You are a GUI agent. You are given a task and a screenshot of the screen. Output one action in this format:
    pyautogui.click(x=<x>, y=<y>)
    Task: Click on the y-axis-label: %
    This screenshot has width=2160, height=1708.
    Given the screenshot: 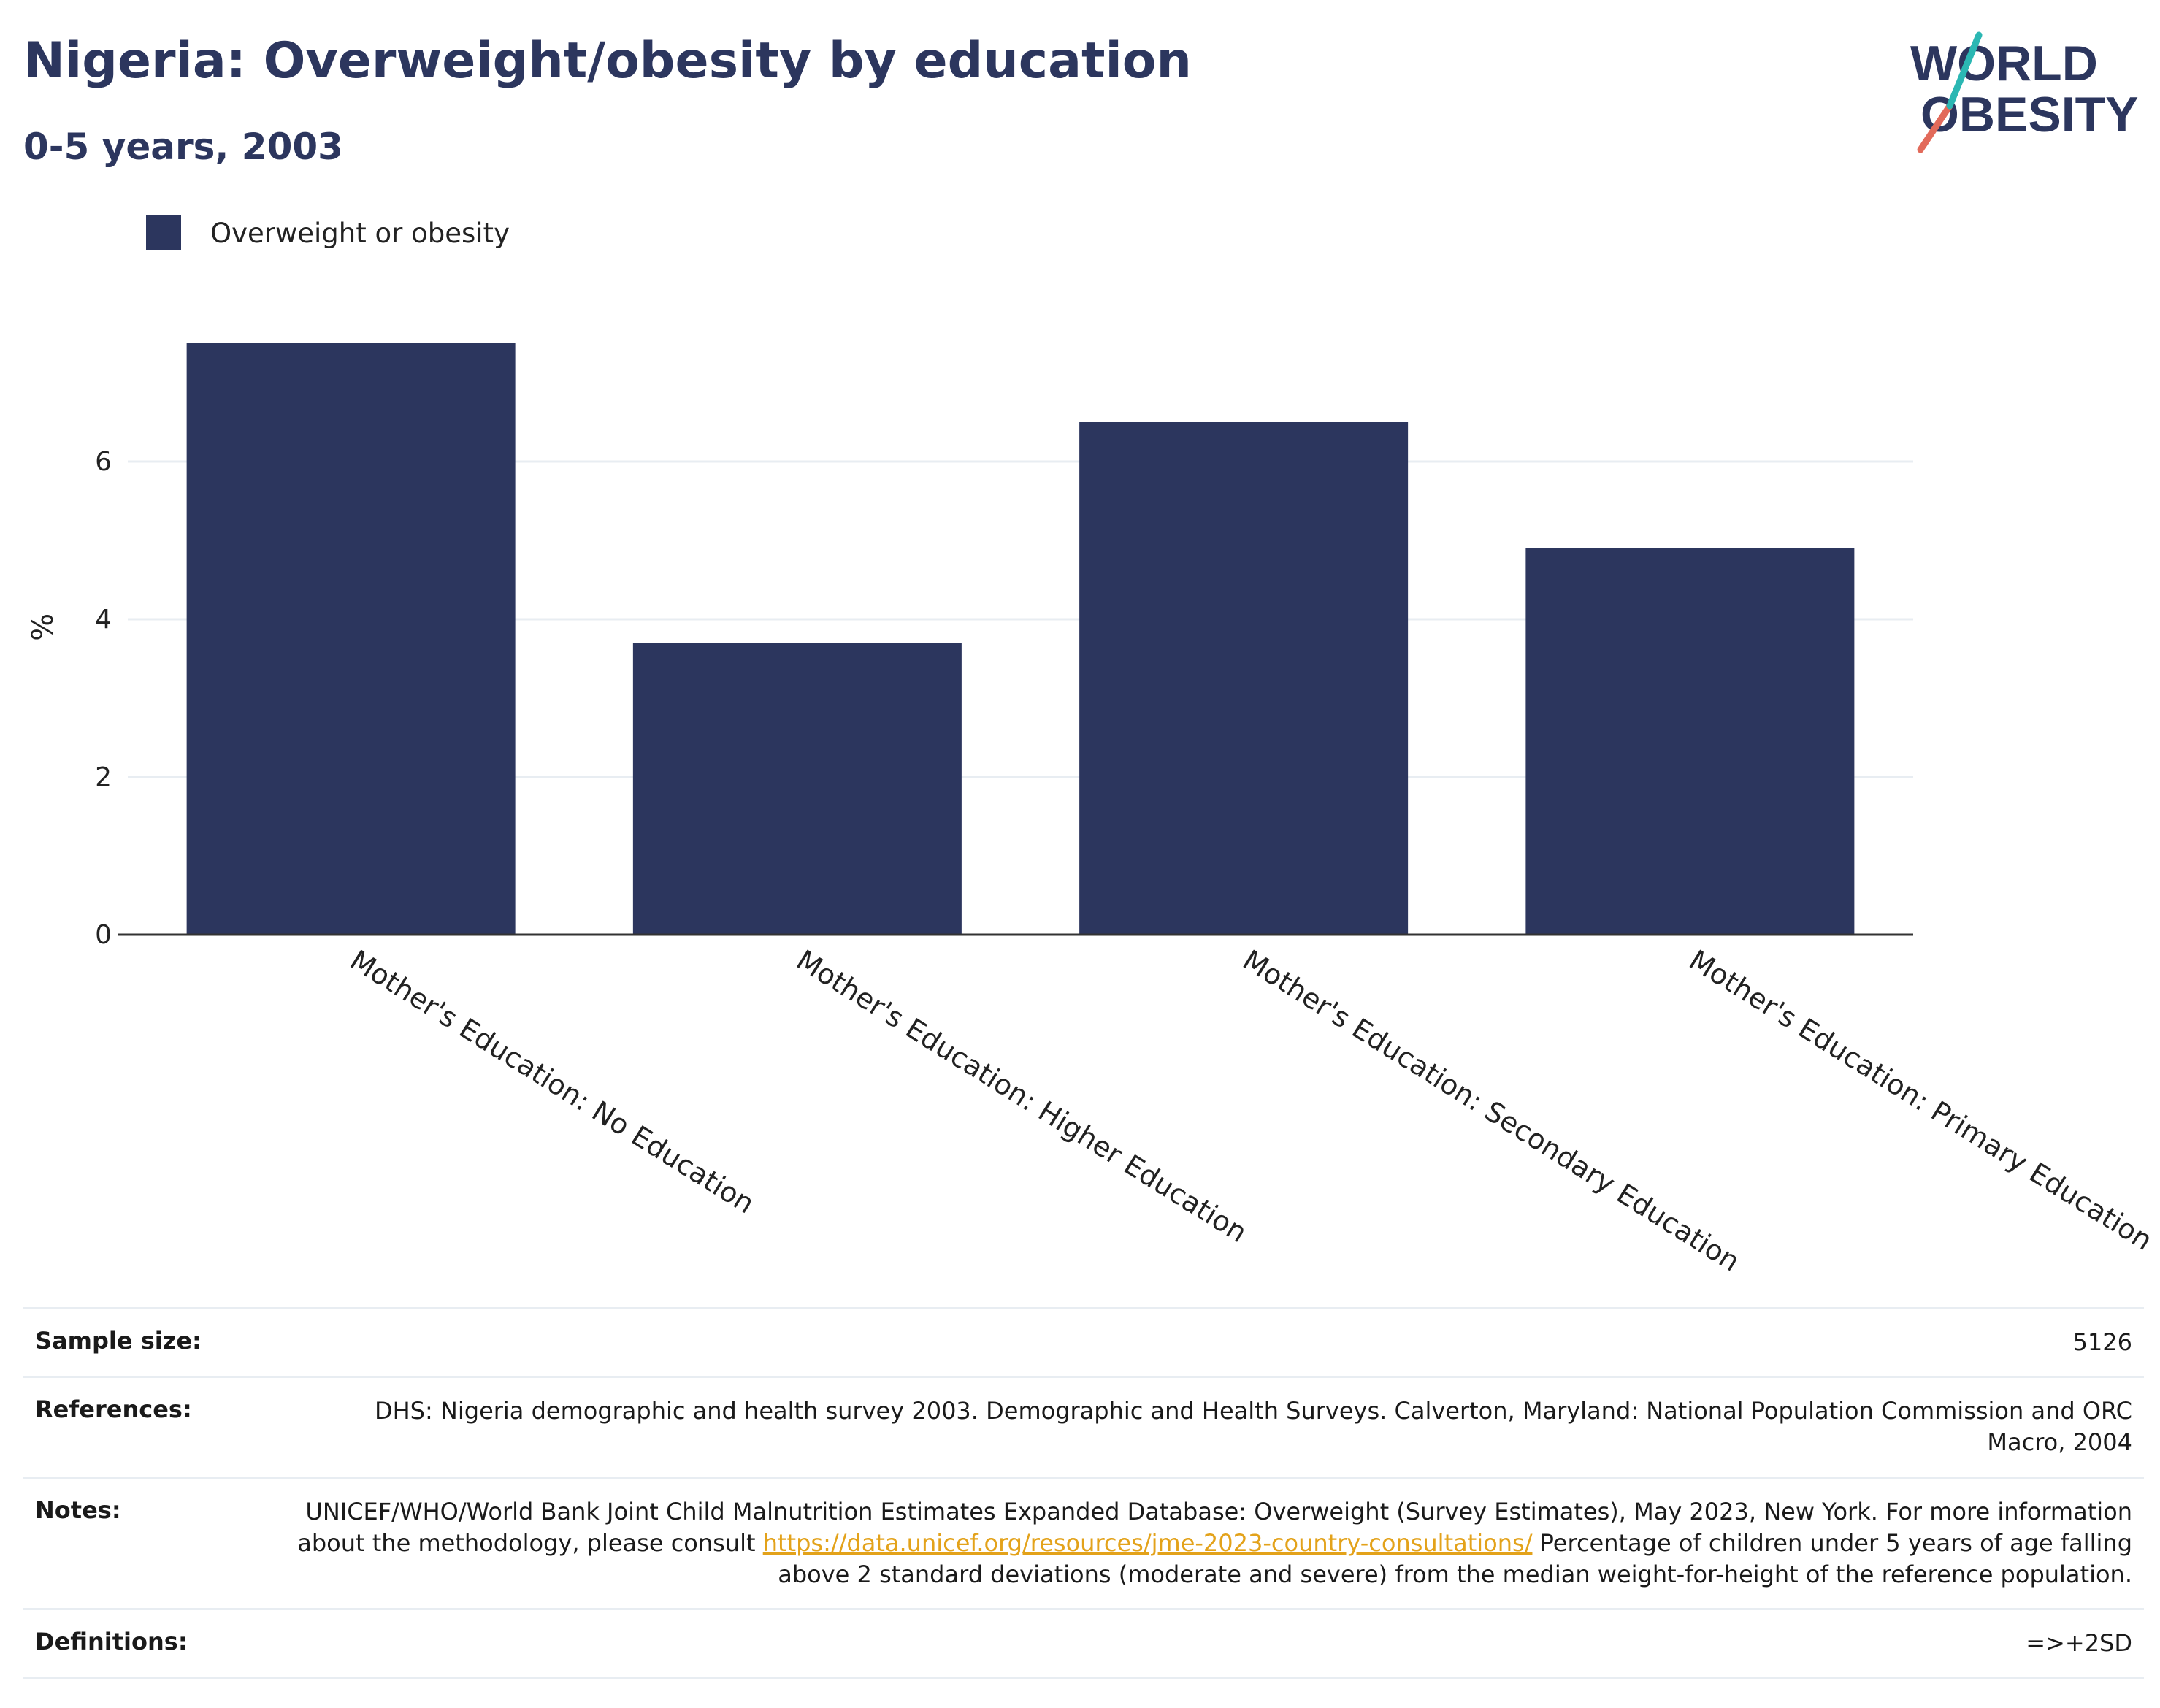 What is the action you would take?
    pyautogui.click(x=43, y=627)
    